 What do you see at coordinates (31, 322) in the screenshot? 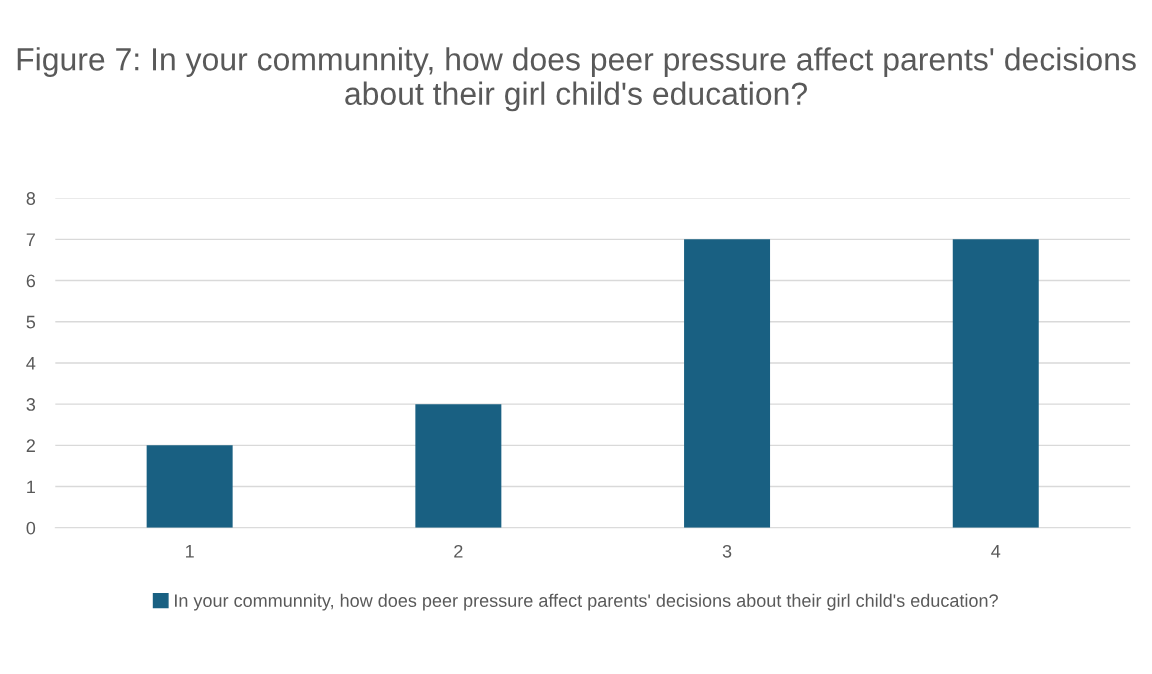
I see `y-tick-label: 5` at bounding box center [31, 322].